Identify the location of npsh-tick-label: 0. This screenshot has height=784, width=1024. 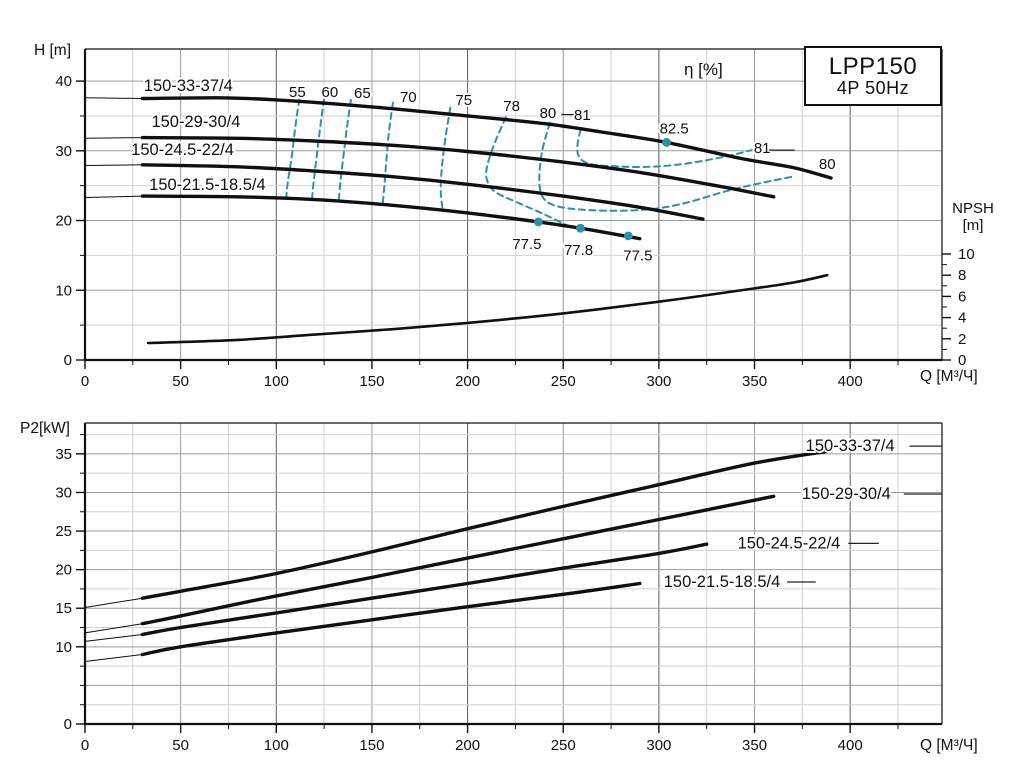
(962, 360).